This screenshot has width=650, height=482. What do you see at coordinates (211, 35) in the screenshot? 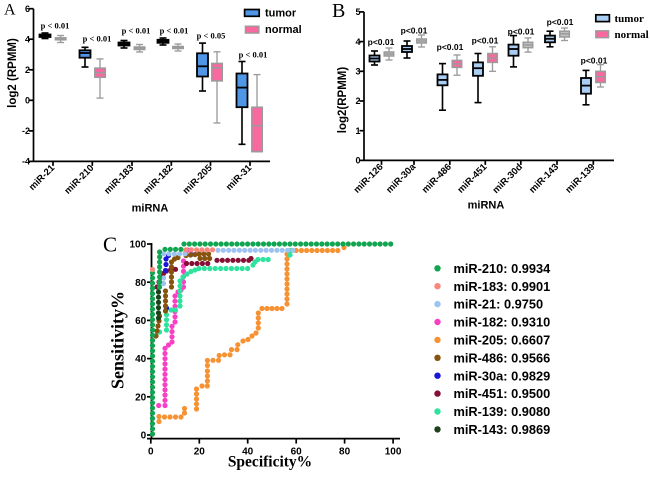
I see `svg-text: p < 0.05` at bounding box center [211, 35].